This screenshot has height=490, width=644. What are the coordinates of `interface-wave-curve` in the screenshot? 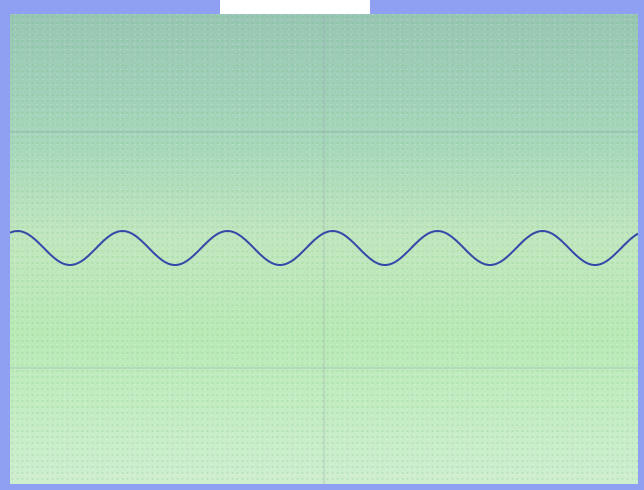 It's located at (324, 248).